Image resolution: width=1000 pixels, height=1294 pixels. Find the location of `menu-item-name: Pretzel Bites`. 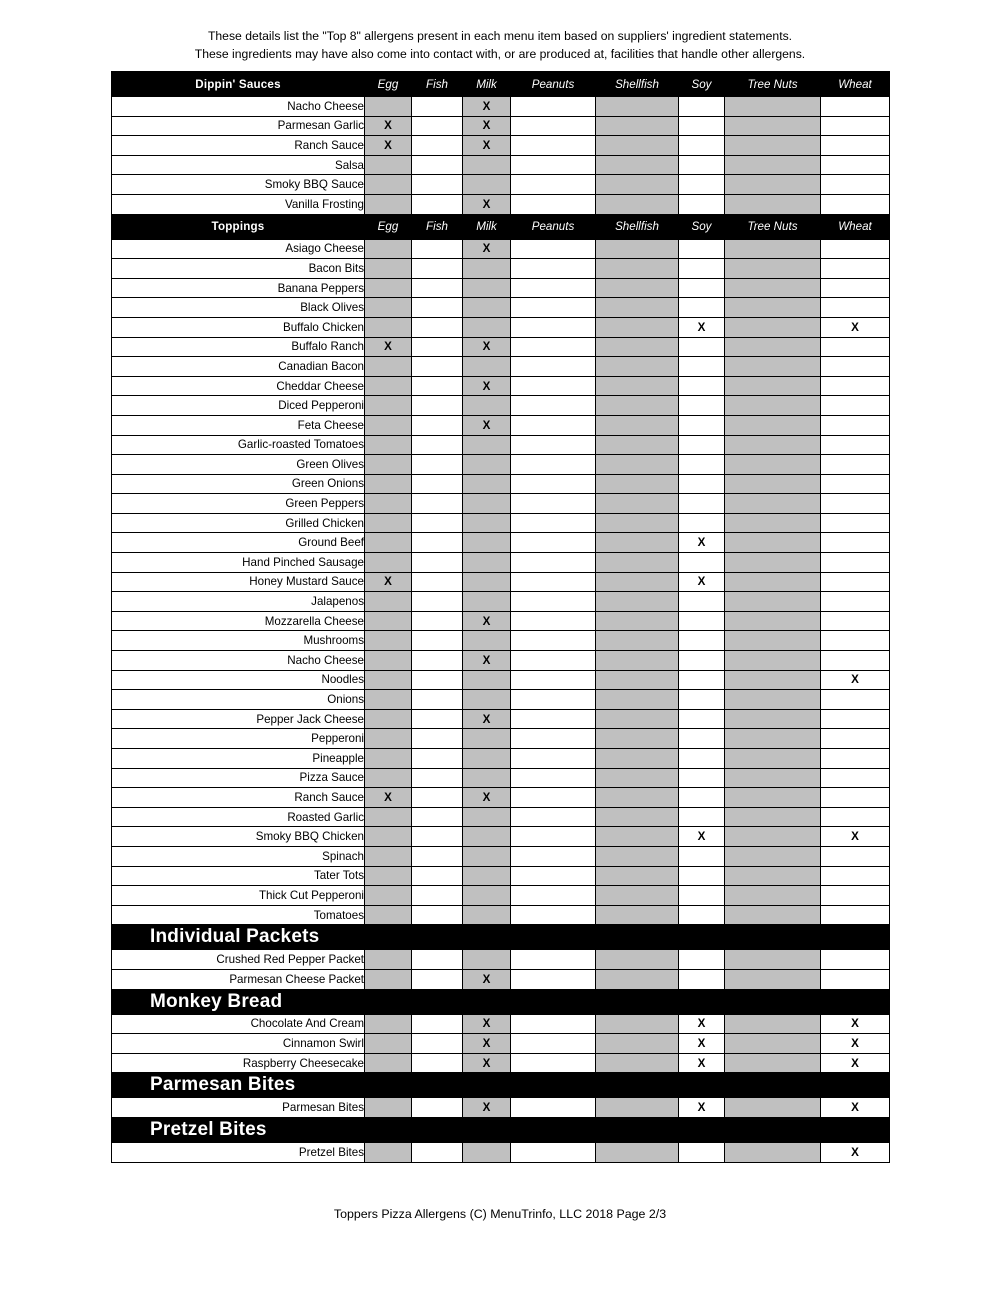

menu-item-name: Pretzel Bites is located at coordinates (238, 1152).